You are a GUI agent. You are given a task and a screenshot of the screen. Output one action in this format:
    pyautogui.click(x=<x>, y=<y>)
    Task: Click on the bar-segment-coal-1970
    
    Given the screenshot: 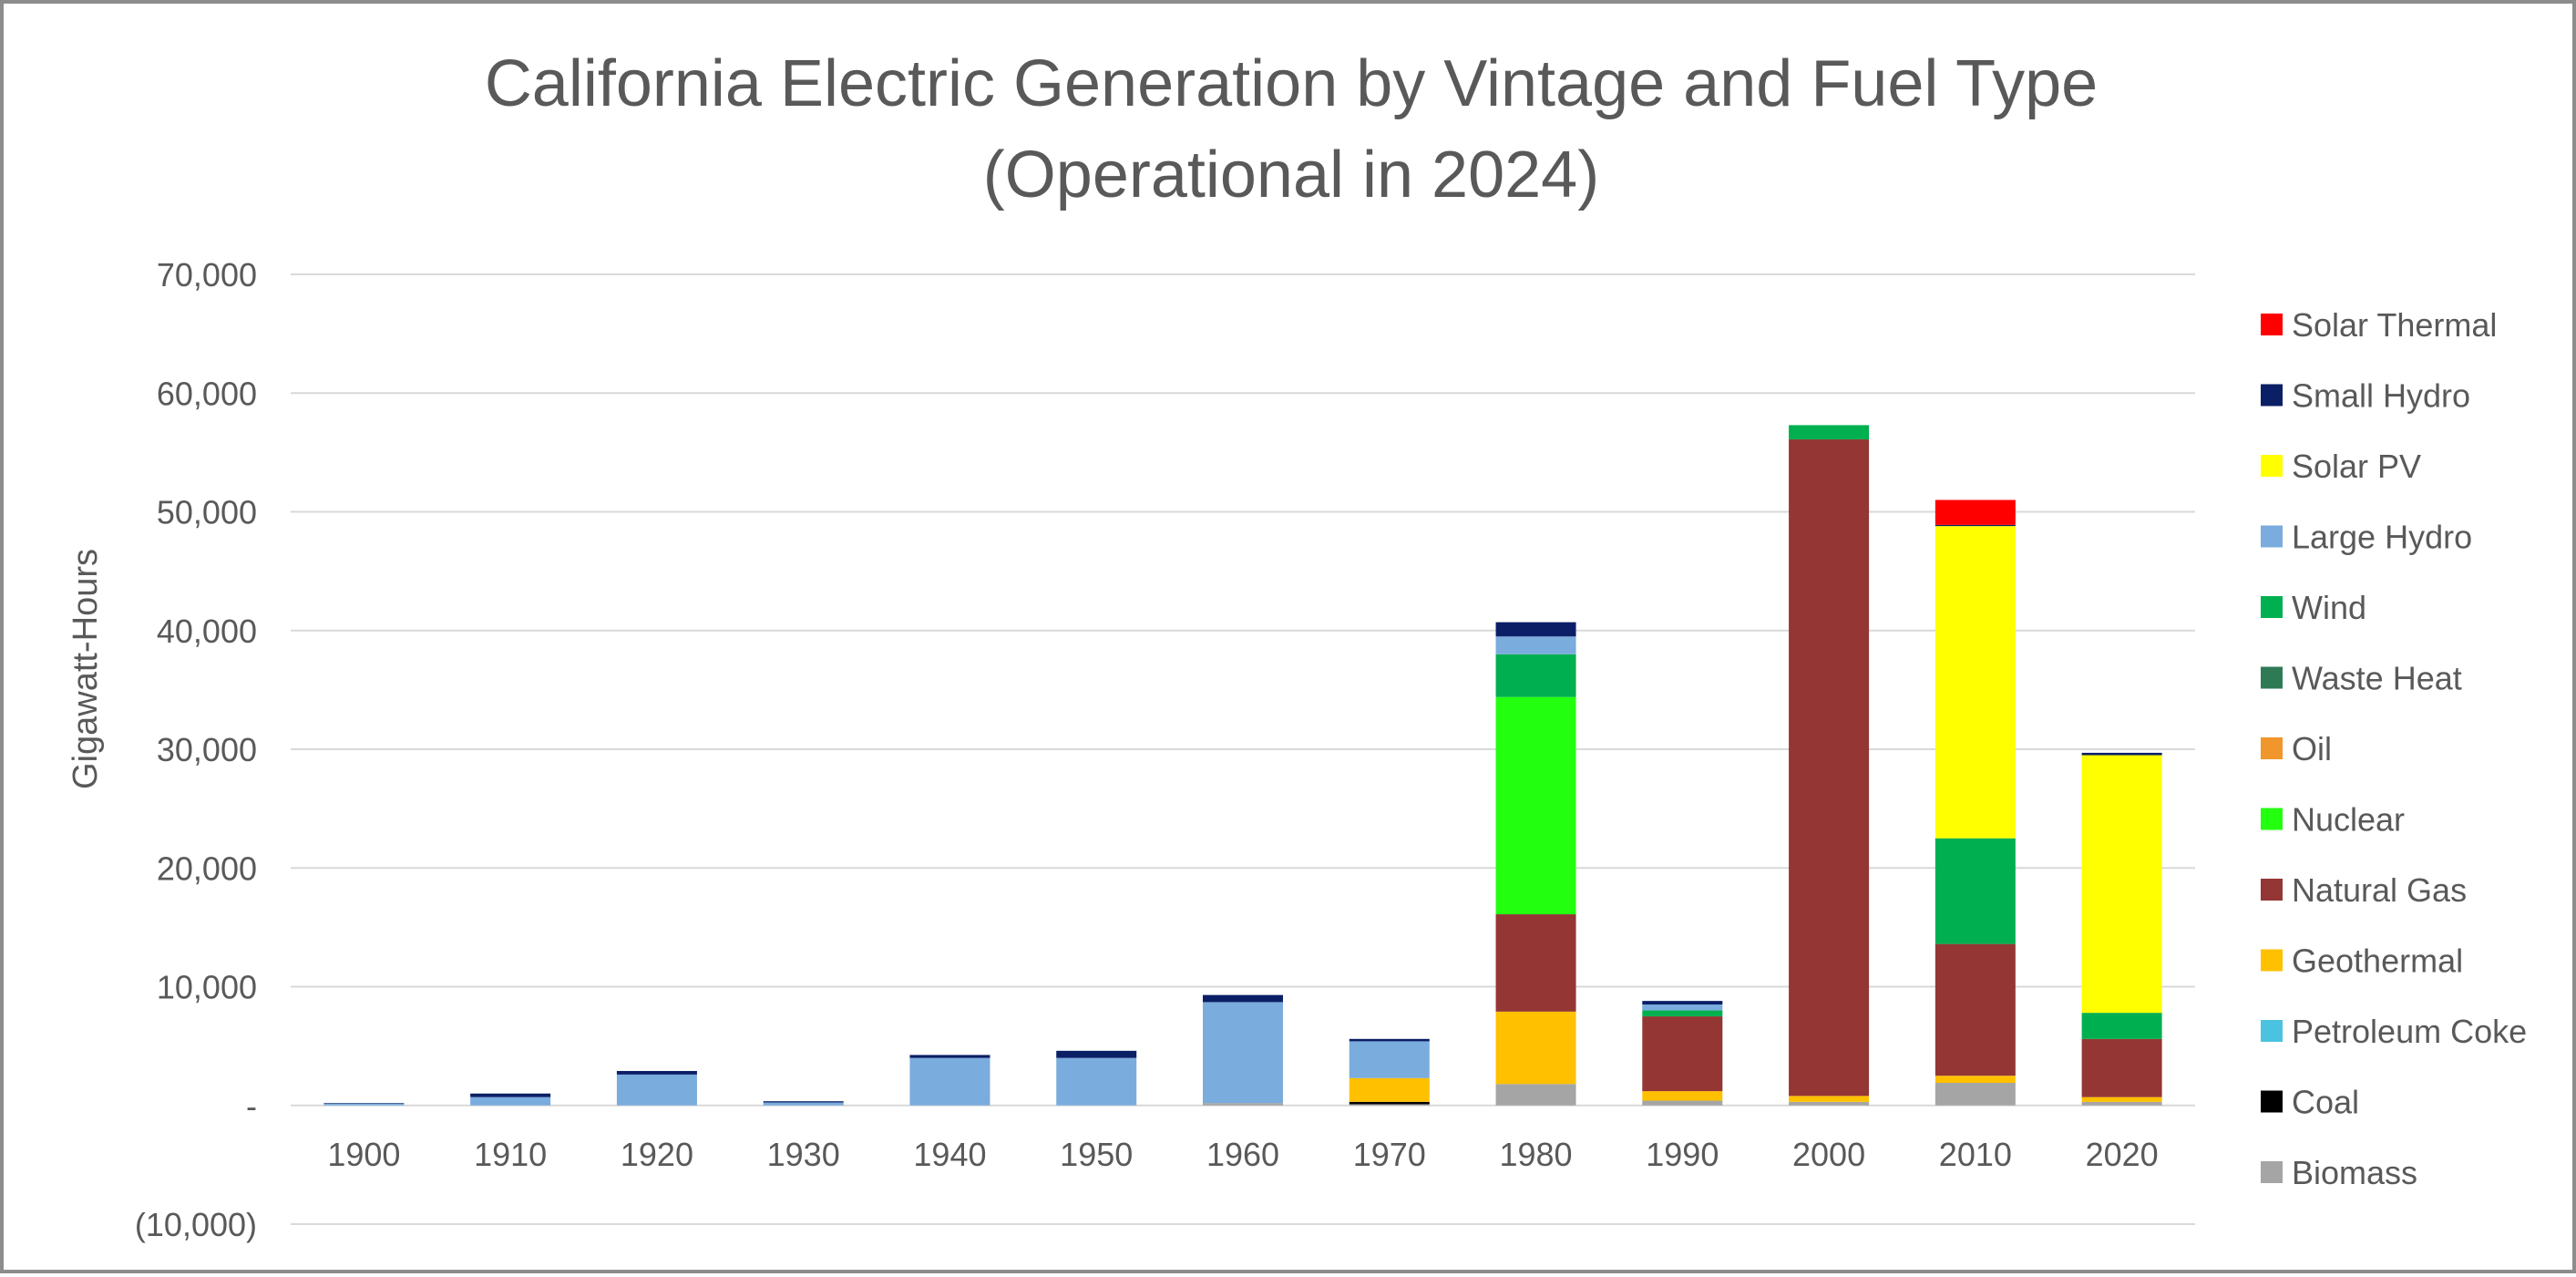 What is the action you would take?
    pyautogui.click(x=1389, y=1103)
    